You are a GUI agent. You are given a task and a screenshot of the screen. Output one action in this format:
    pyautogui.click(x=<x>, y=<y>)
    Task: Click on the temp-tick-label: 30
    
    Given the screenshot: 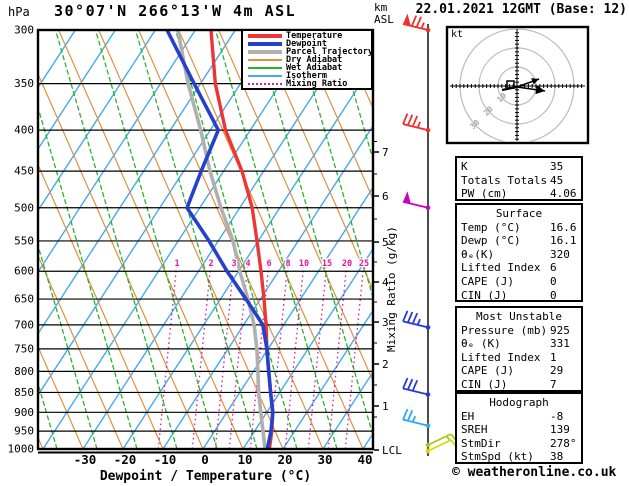 What is the action you would take?
    pyautogui.click(x=324, y=459)
    